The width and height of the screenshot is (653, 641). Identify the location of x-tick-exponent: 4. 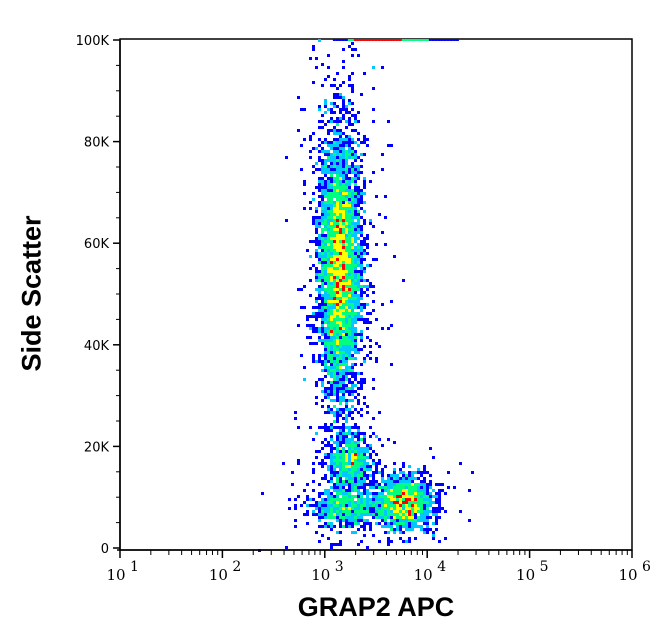
(441, 567).